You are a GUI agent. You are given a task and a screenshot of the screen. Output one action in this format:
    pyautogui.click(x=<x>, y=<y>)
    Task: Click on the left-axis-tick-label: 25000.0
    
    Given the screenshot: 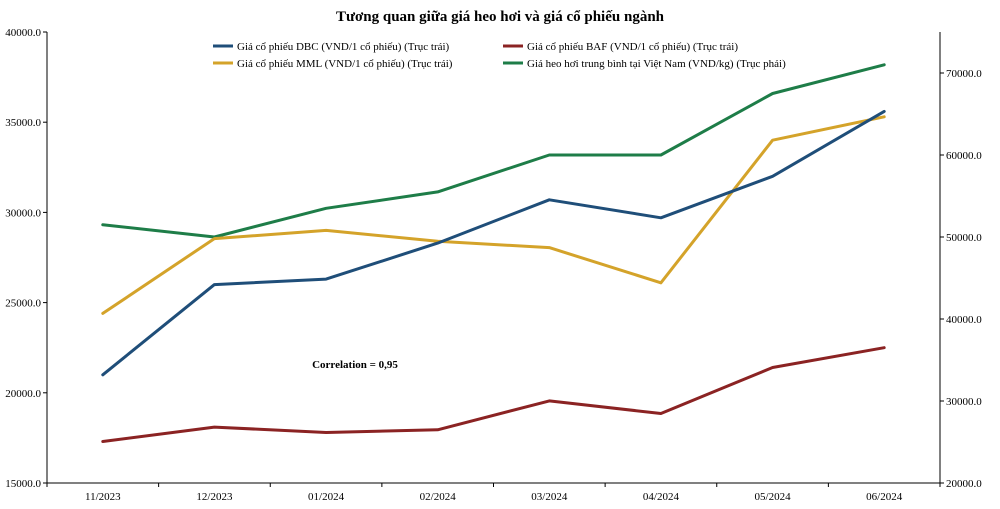 What is the action you would take?
    pyautogui.click(x=23, y=304)
    